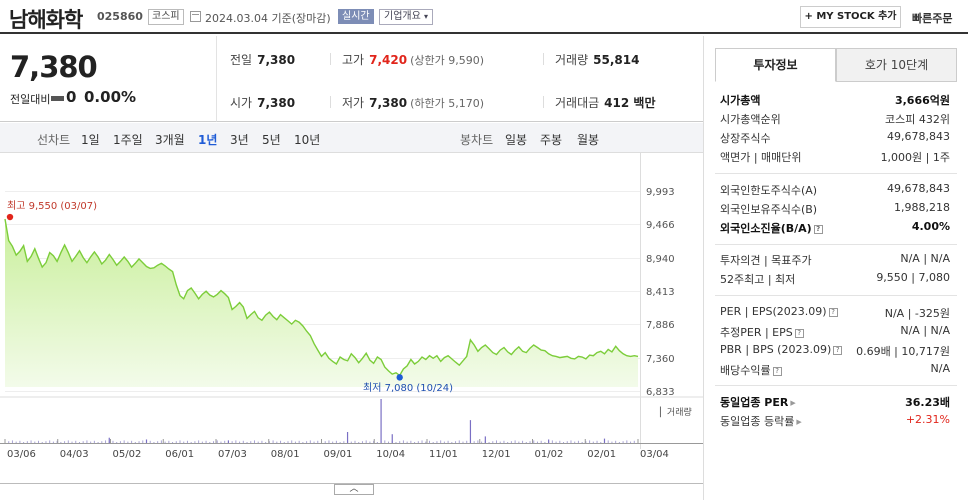 This screenshot has width=968, height=500. I want to click on tab-weekly: 주봉, so click(551, 140).